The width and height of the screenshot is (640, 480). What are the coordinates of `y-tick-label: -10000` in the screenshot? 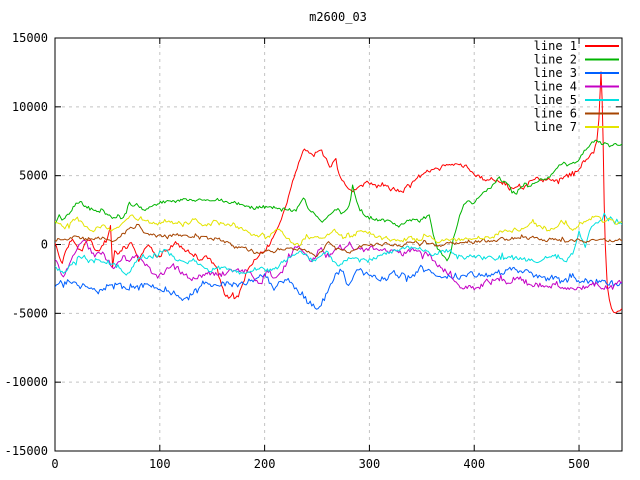 It's located at (26, 382).